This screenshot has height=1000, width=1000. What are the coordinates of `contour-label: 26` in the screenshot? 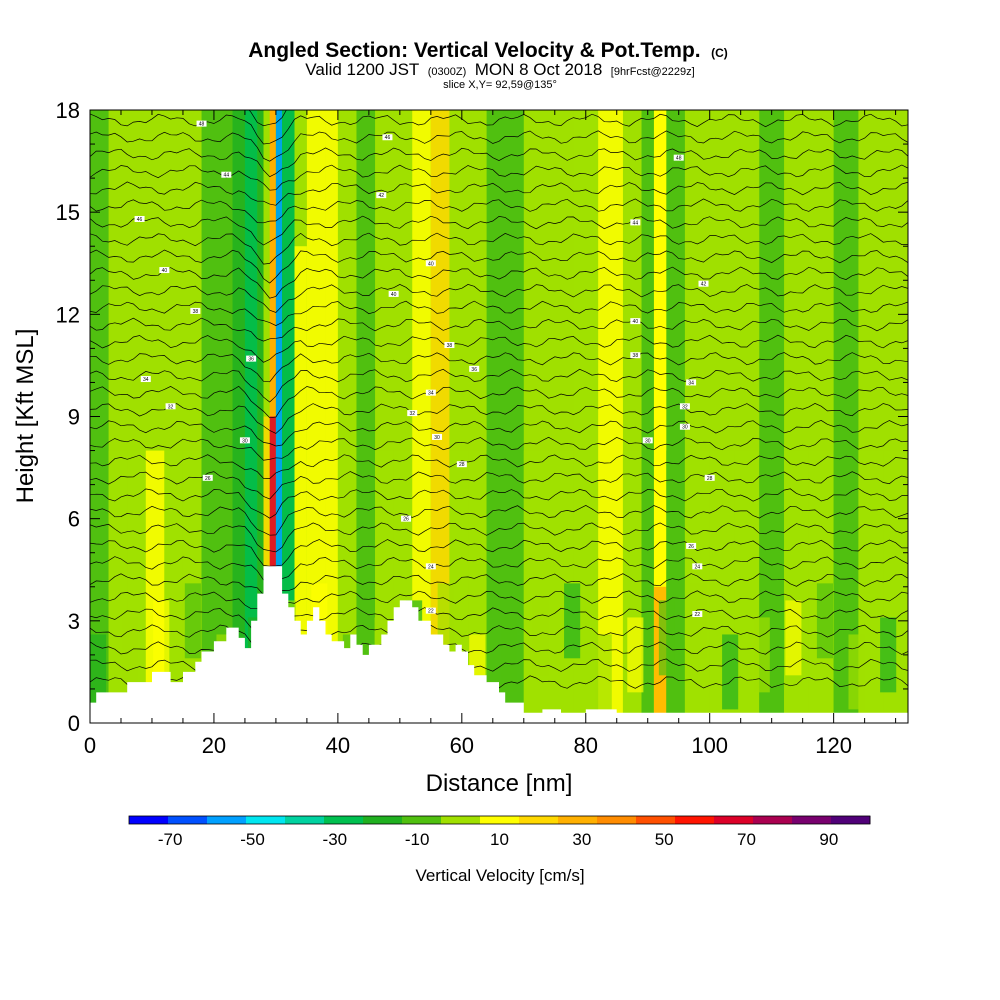 It's located at (207, 478).